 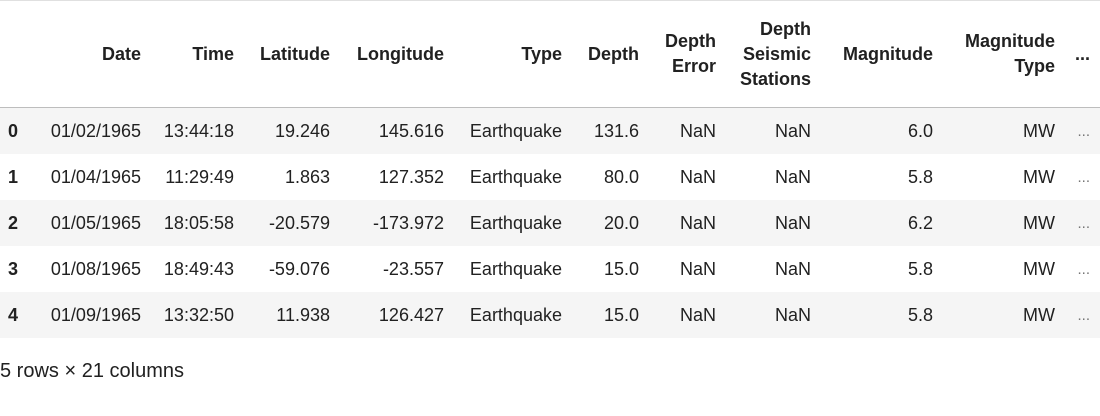 What do you see at coordinates (610, 54) in the screenshot?
I see `column-header: Depth` at bounding box center [610, 54].